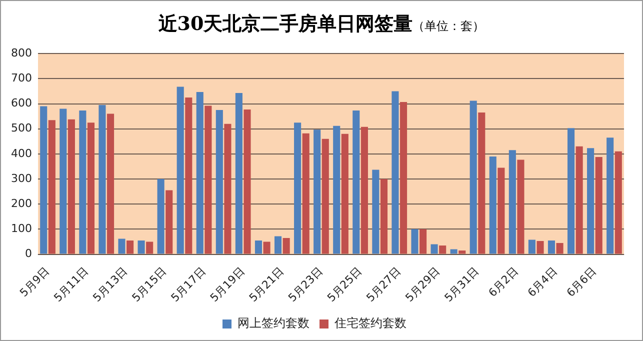 The width and height of the screenshot is (643, 341). Describe the element at coordinates (422, 284) in the screenshot. I see `x-tick-label: 5月29日` at that location.